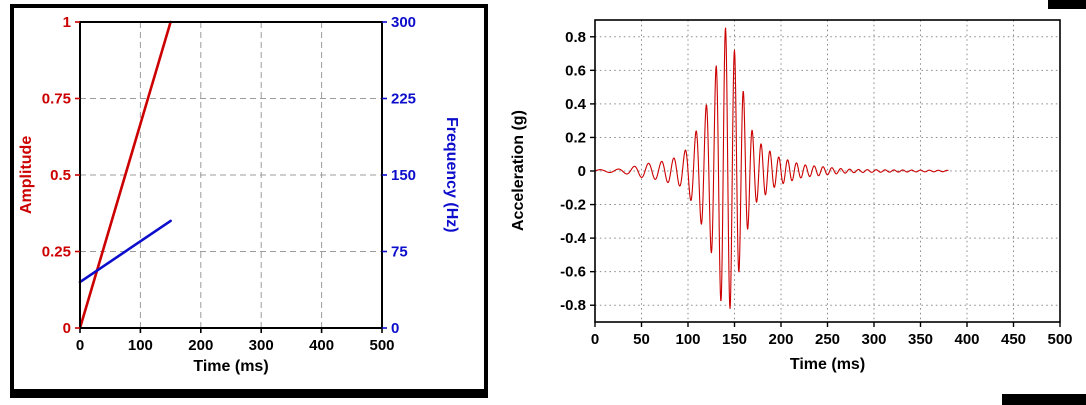 Image resolution: width=1086 pixels, height=405 pixels. I want to click on svg-text: 450, so click(1013, 339).